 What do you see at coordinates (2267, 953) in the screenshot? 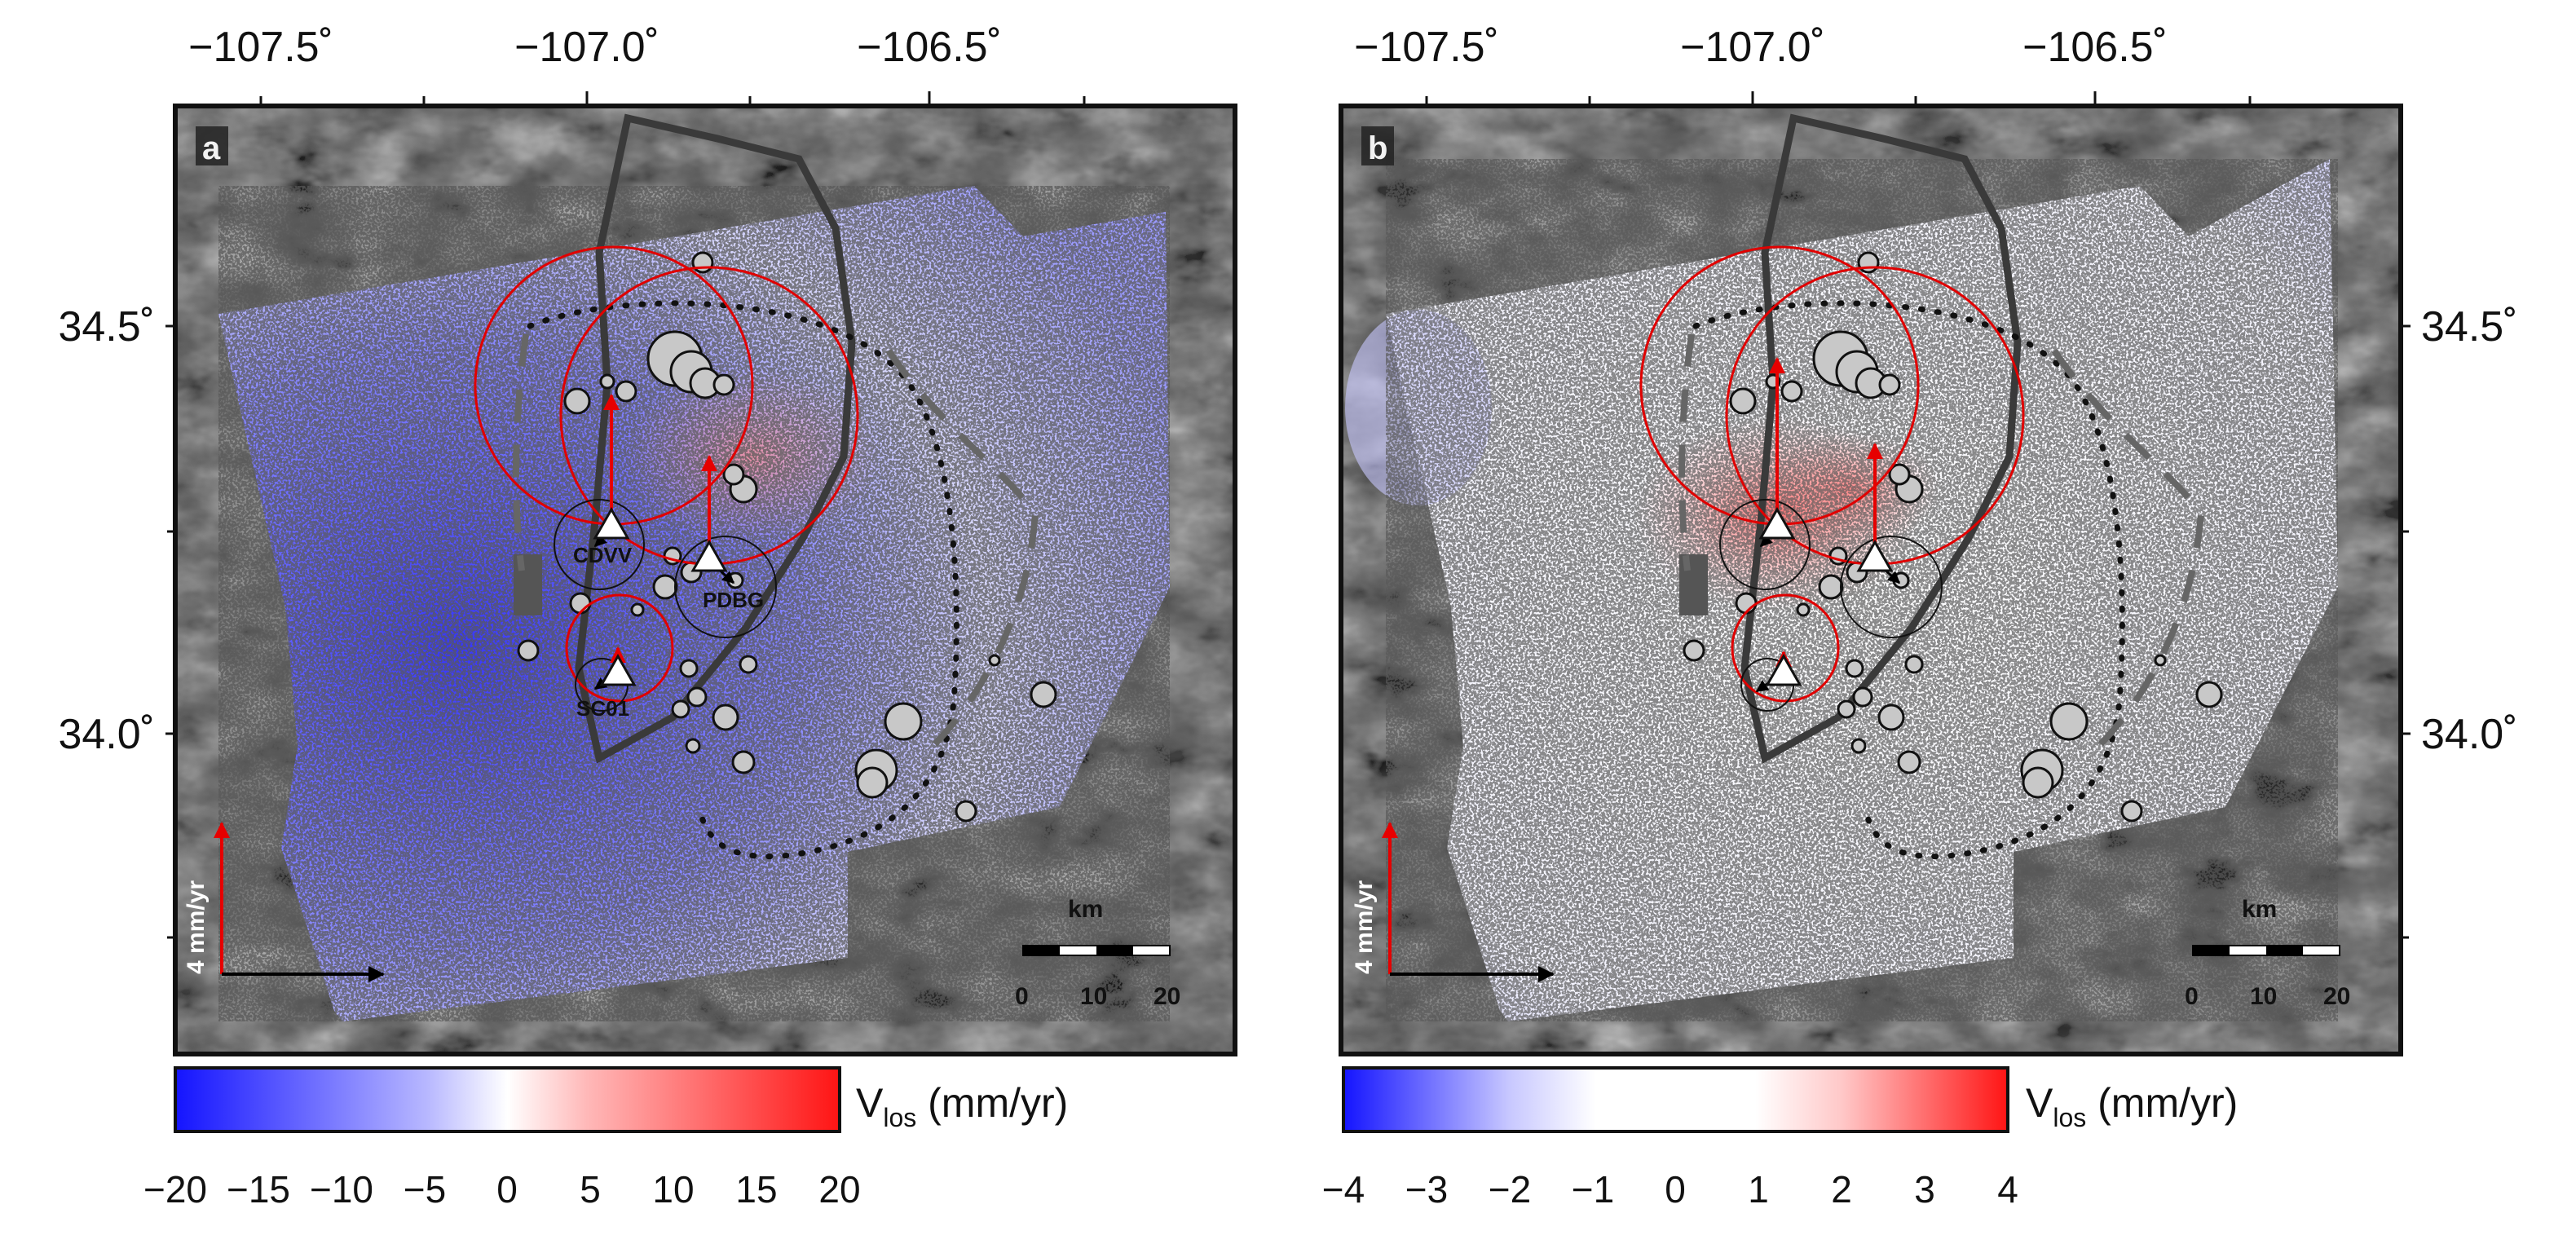
I see `scale-bar-b: km 0 10 20` at bounding box center [2267, 953].